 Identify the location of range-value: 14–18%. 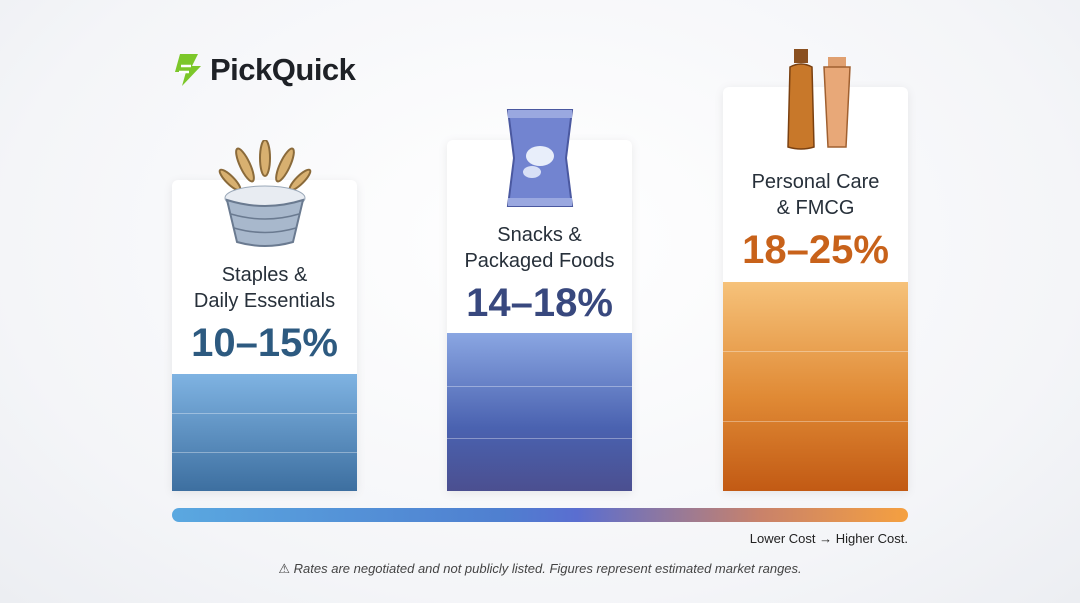
(539, 303).